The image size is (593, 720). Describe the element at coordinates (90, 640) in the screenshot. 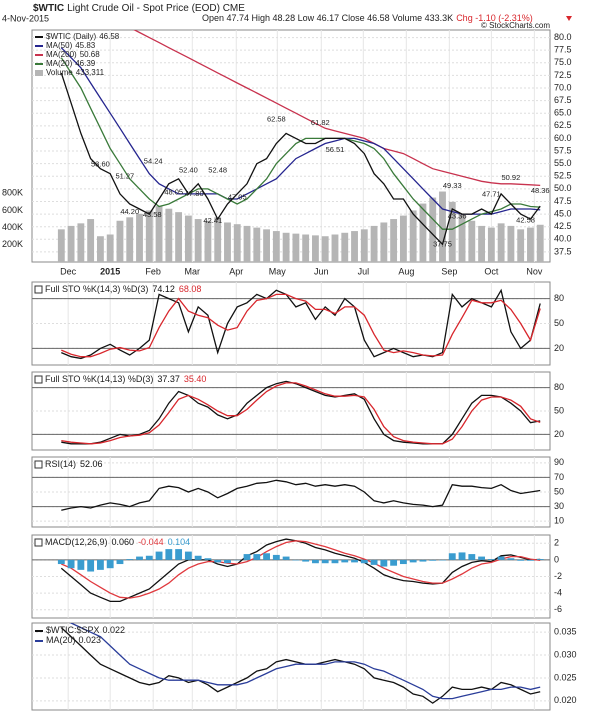

I see `legend-value: 0.023` at that location.